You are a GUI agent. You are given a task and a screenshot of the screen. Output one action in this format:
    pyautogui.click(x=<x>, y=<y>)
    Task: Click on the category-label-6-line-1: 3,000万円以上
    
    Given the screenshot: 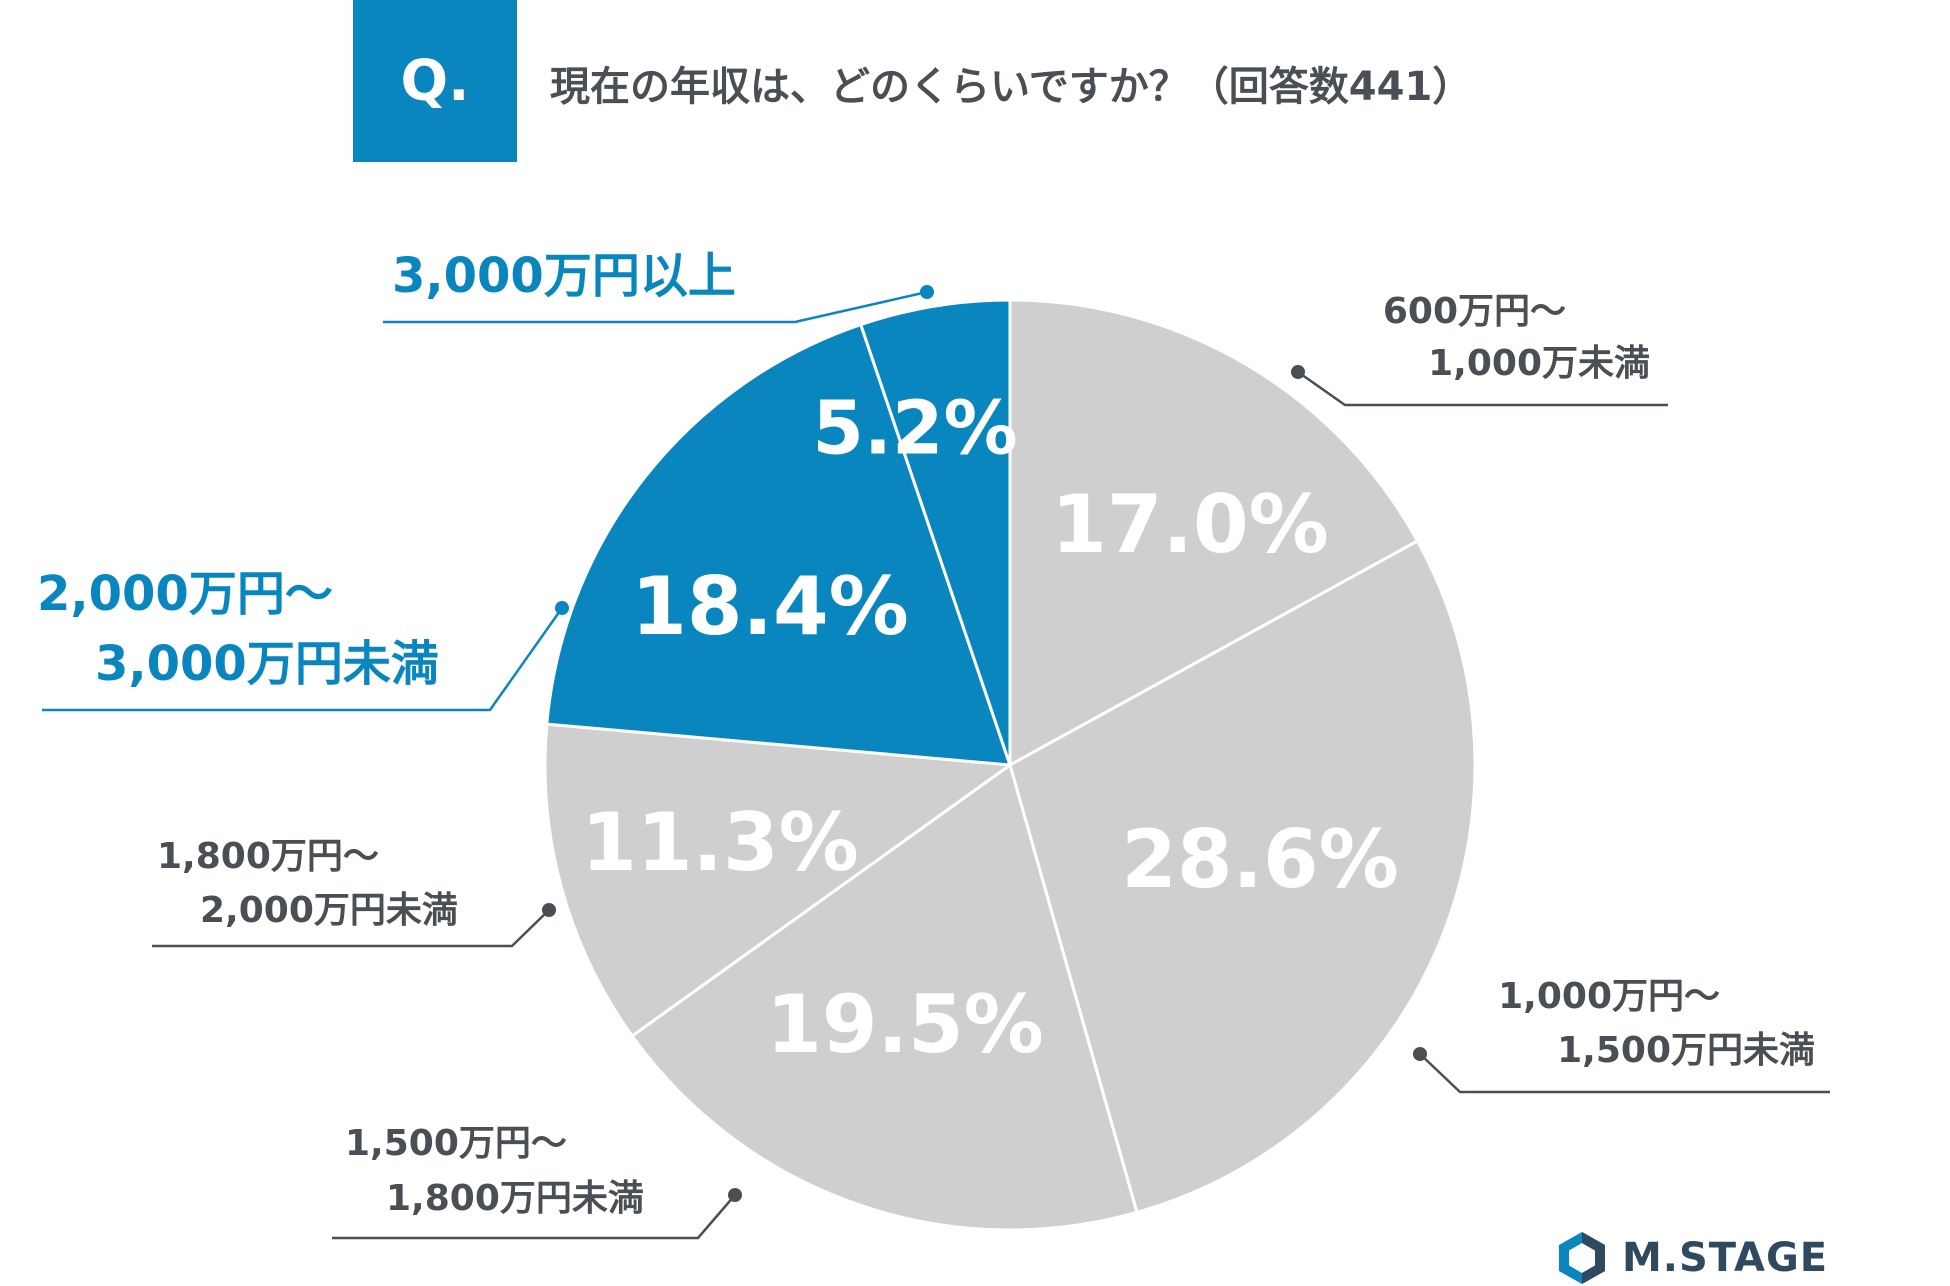 What is the action you would take?
    pyautogui.click(x=564, y=276)
    